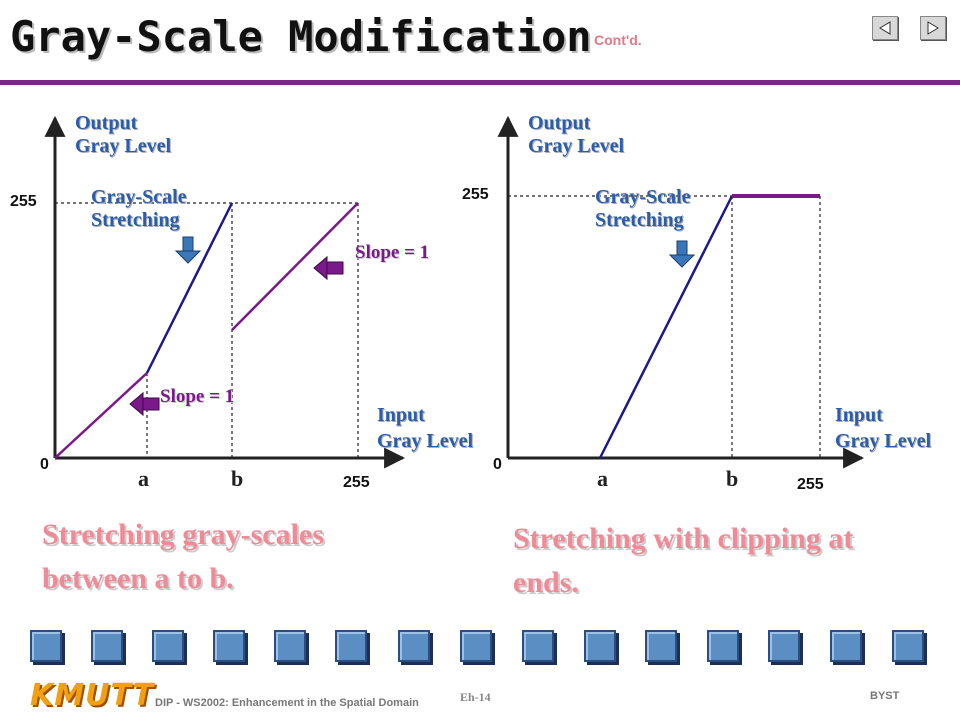  What do you see at coordinates (639, 220) in the screenshot?
I see `right-annotation-line2: Stretching` at bounding box center [639, 220].